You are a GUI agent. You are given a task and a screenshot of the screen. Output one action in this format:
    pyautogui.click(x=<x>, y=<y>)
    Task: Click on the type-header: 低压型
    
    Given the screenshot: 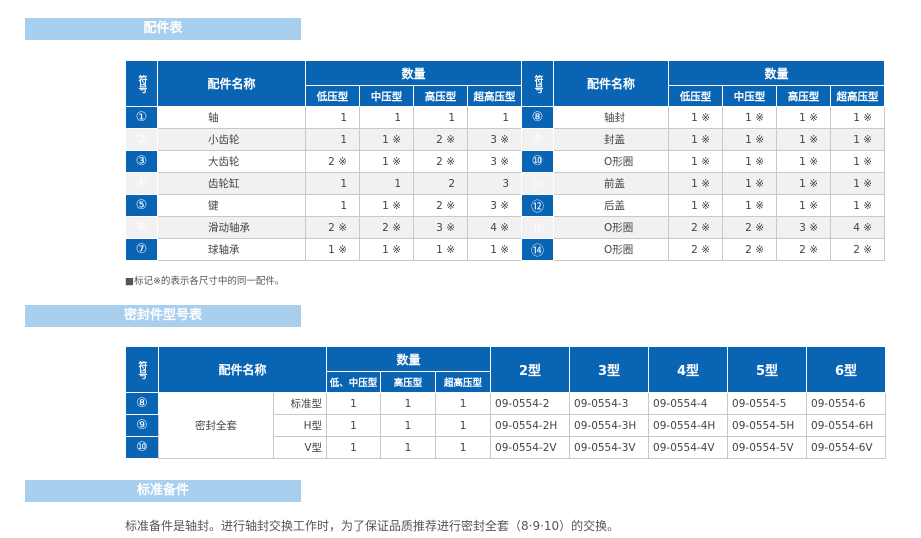 What is the action you would take?
    pyautogui.click(x=332, y=96)
    